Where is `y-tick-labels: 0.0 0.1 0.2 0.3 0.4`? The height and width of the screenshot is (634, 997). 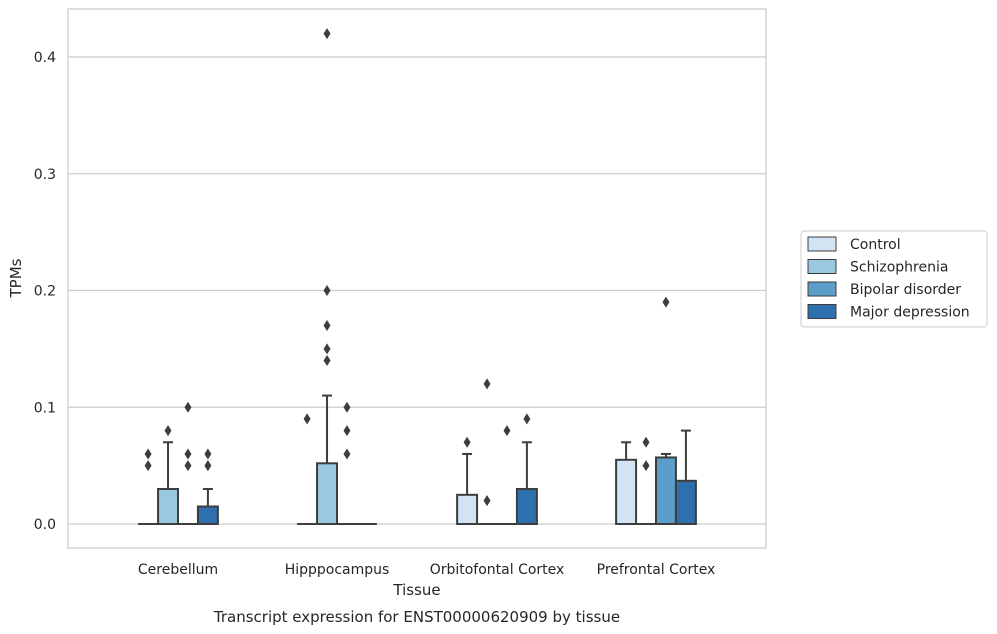 y-tick-labels: 0.0 0.1 0.2 0.3 0.4 is located at coordinates (45, 291).